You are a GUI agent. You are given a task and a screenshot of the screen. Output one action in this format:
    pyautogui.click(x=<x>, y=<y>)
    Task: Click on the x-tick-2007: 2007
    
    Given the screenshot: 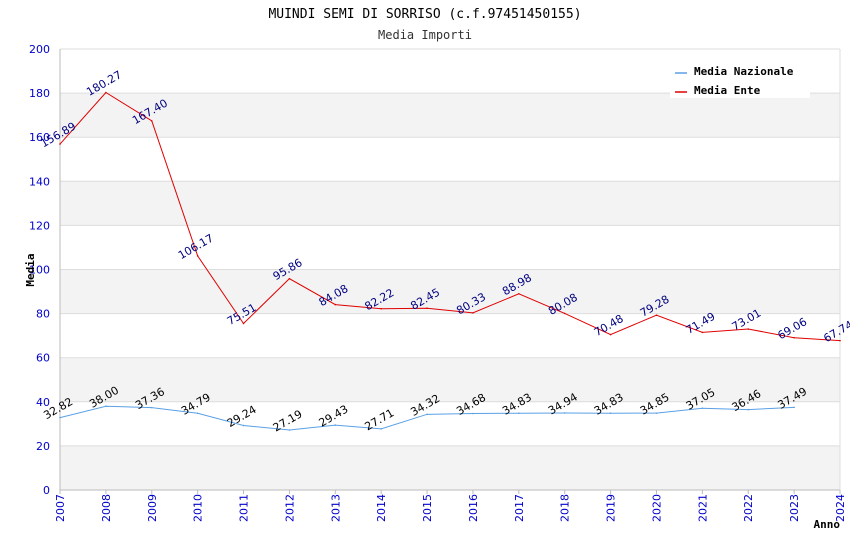 What is the action you would take?
    pyautogui.click(x=60, y=508)
    